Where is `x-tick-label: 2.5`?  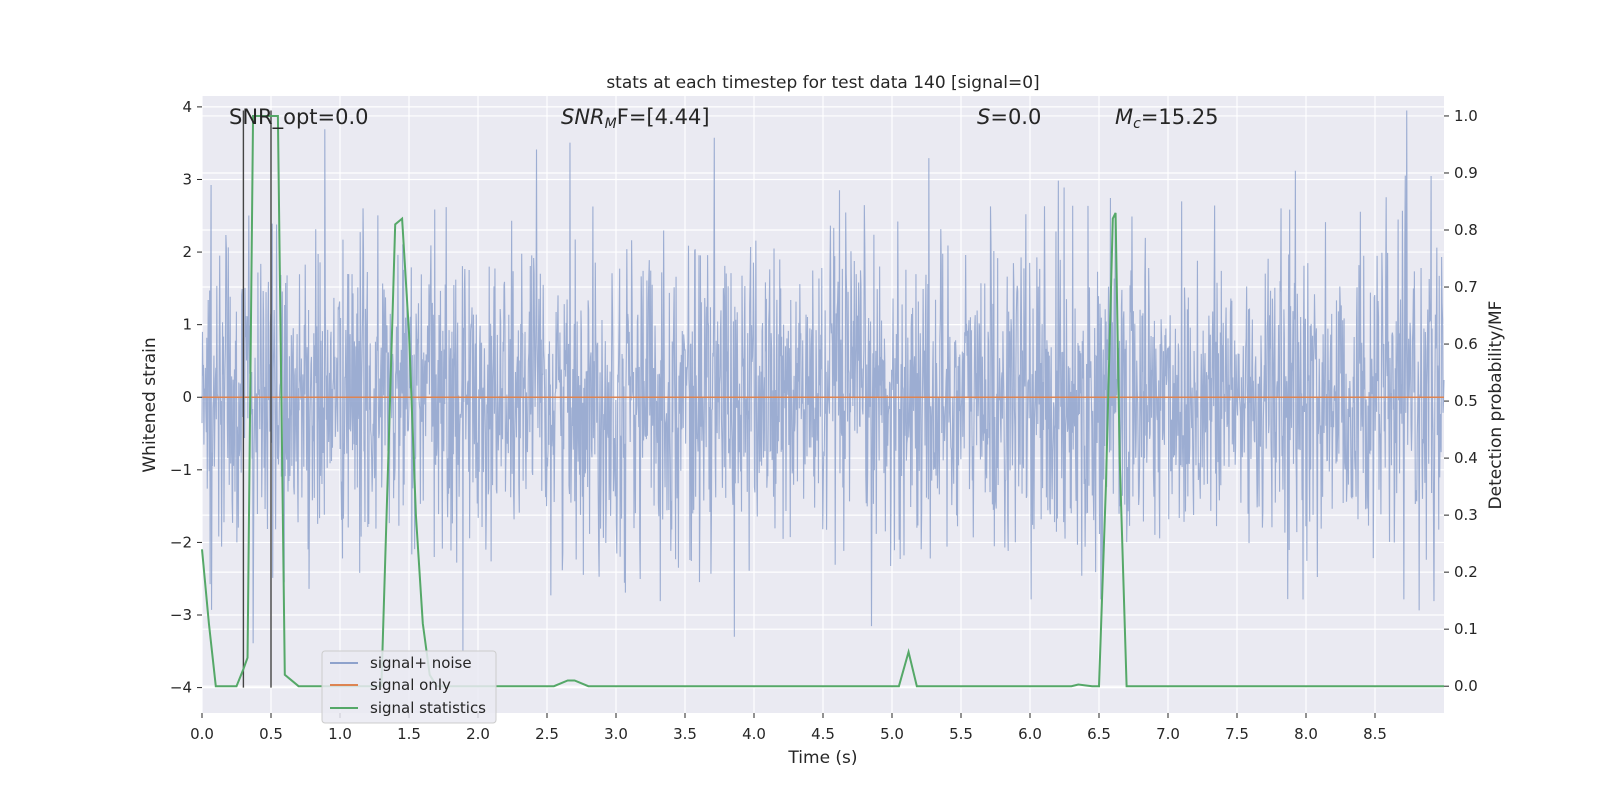 x-tick-label: 2.5 is located at coordinates (547, 734).